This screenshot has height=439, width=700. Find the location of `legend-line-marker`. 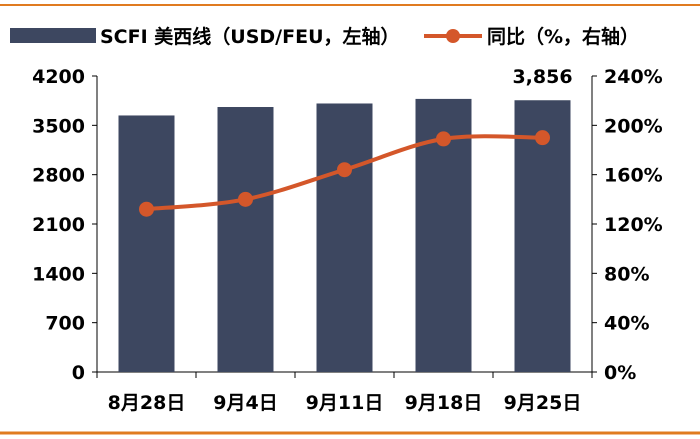

legend-line-marker is located at coordinates (453, 36).